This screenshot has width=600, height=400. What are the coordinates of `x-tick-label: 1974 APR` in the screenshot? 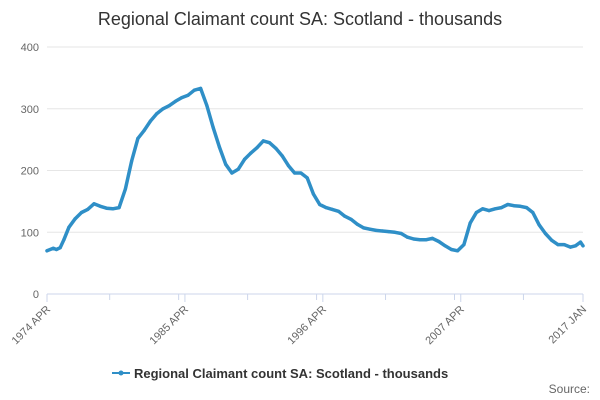 It's located at (32, 326).